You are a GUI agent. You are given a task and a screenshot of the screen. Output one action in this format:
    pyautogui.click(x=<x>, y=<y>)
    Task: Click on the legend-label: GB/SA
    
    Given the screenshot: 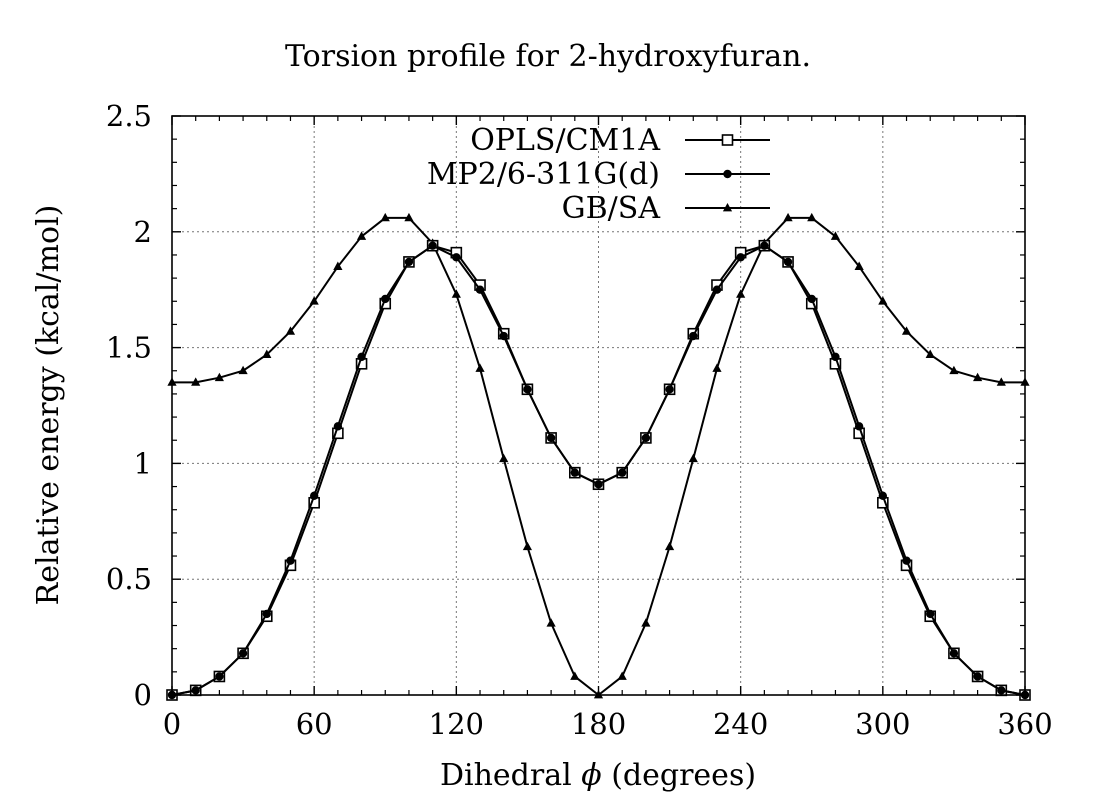 What is the action you would take?
    pyautogui.click(x=611, y=208)
    